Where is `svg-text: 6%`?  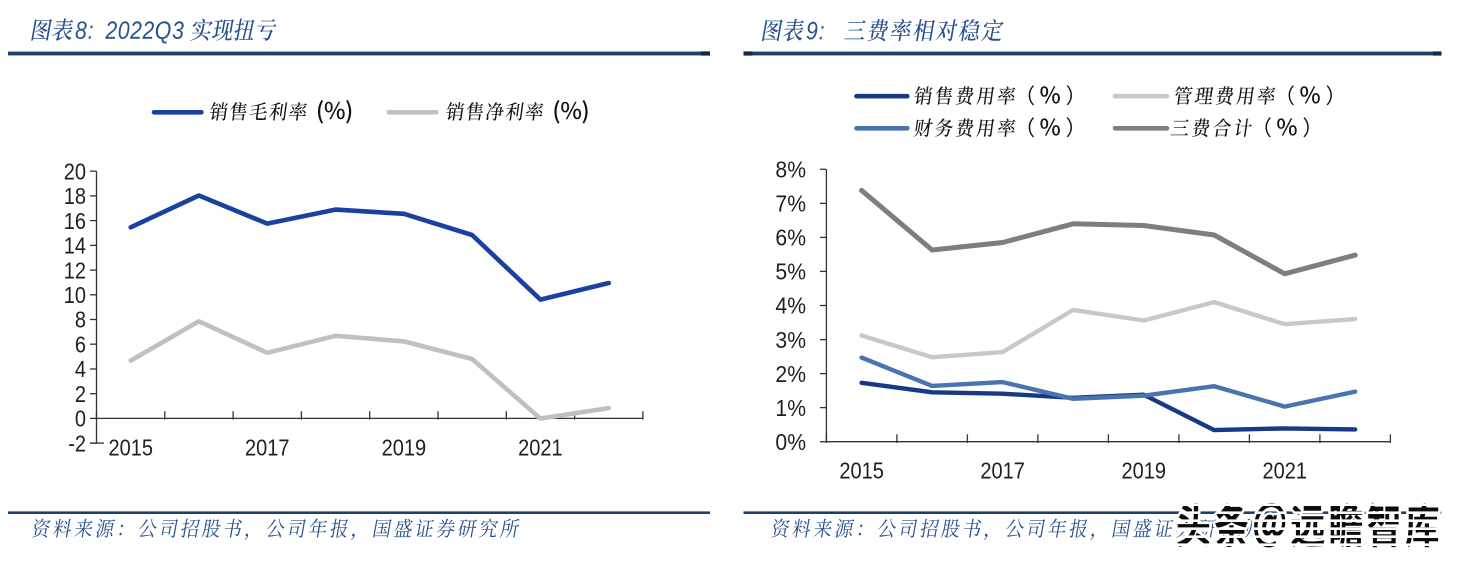
svg-text: 6% is located at coordinates (790, 238).